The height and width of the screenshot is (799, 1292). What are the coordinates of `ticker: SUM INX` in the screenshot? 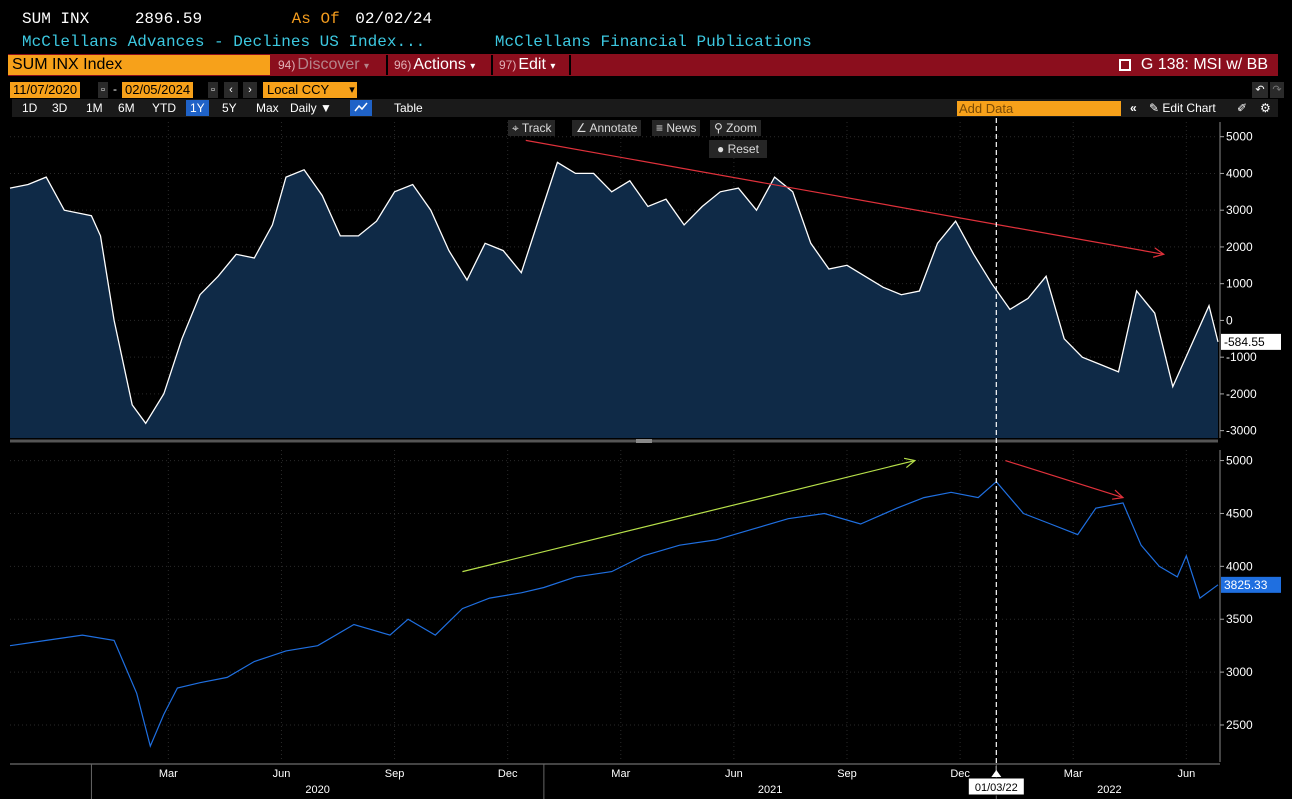 It's located at (56, 19).